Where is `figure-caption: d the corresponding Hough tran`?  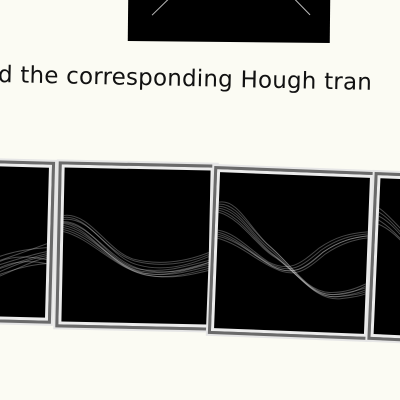 figure-caption: d the corresponding Hough tran is located at coordinates (186, 79).